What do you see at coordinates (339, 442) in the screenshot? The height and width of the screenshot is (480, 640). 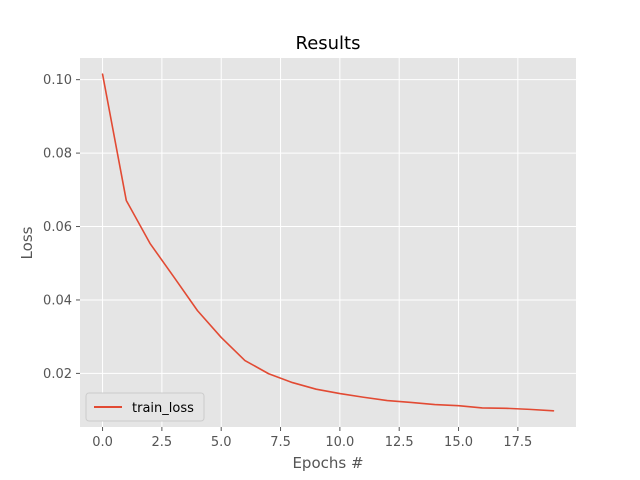 I see `x-tick-label: 10.0` at bounding box center [339, 442].